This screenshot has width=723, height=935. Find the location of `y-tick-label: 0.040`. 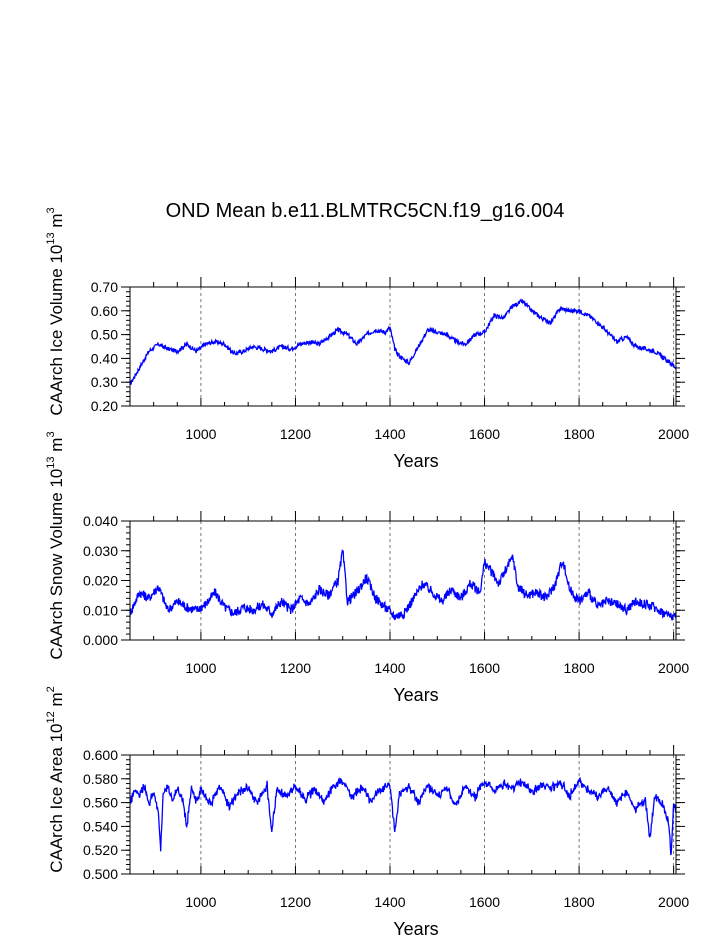

y-tick-label: 0.040 is located at coordinates (100, 521).